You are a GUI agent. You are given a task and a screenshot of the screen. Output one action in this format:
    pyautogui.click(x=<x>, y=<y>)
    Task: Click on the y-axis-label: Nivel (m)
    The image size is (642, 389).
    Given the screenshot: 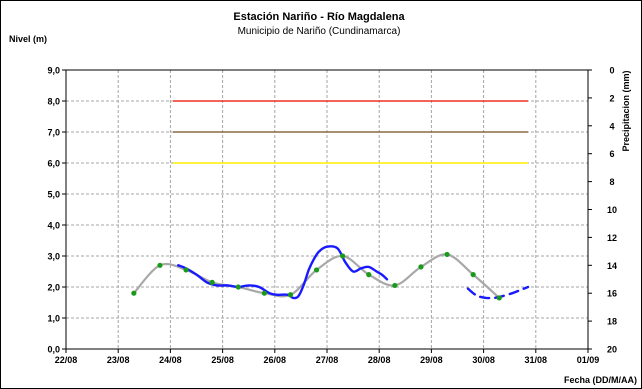 What is the action you would take?
    pyautogui.click(x=28, y=39)
    